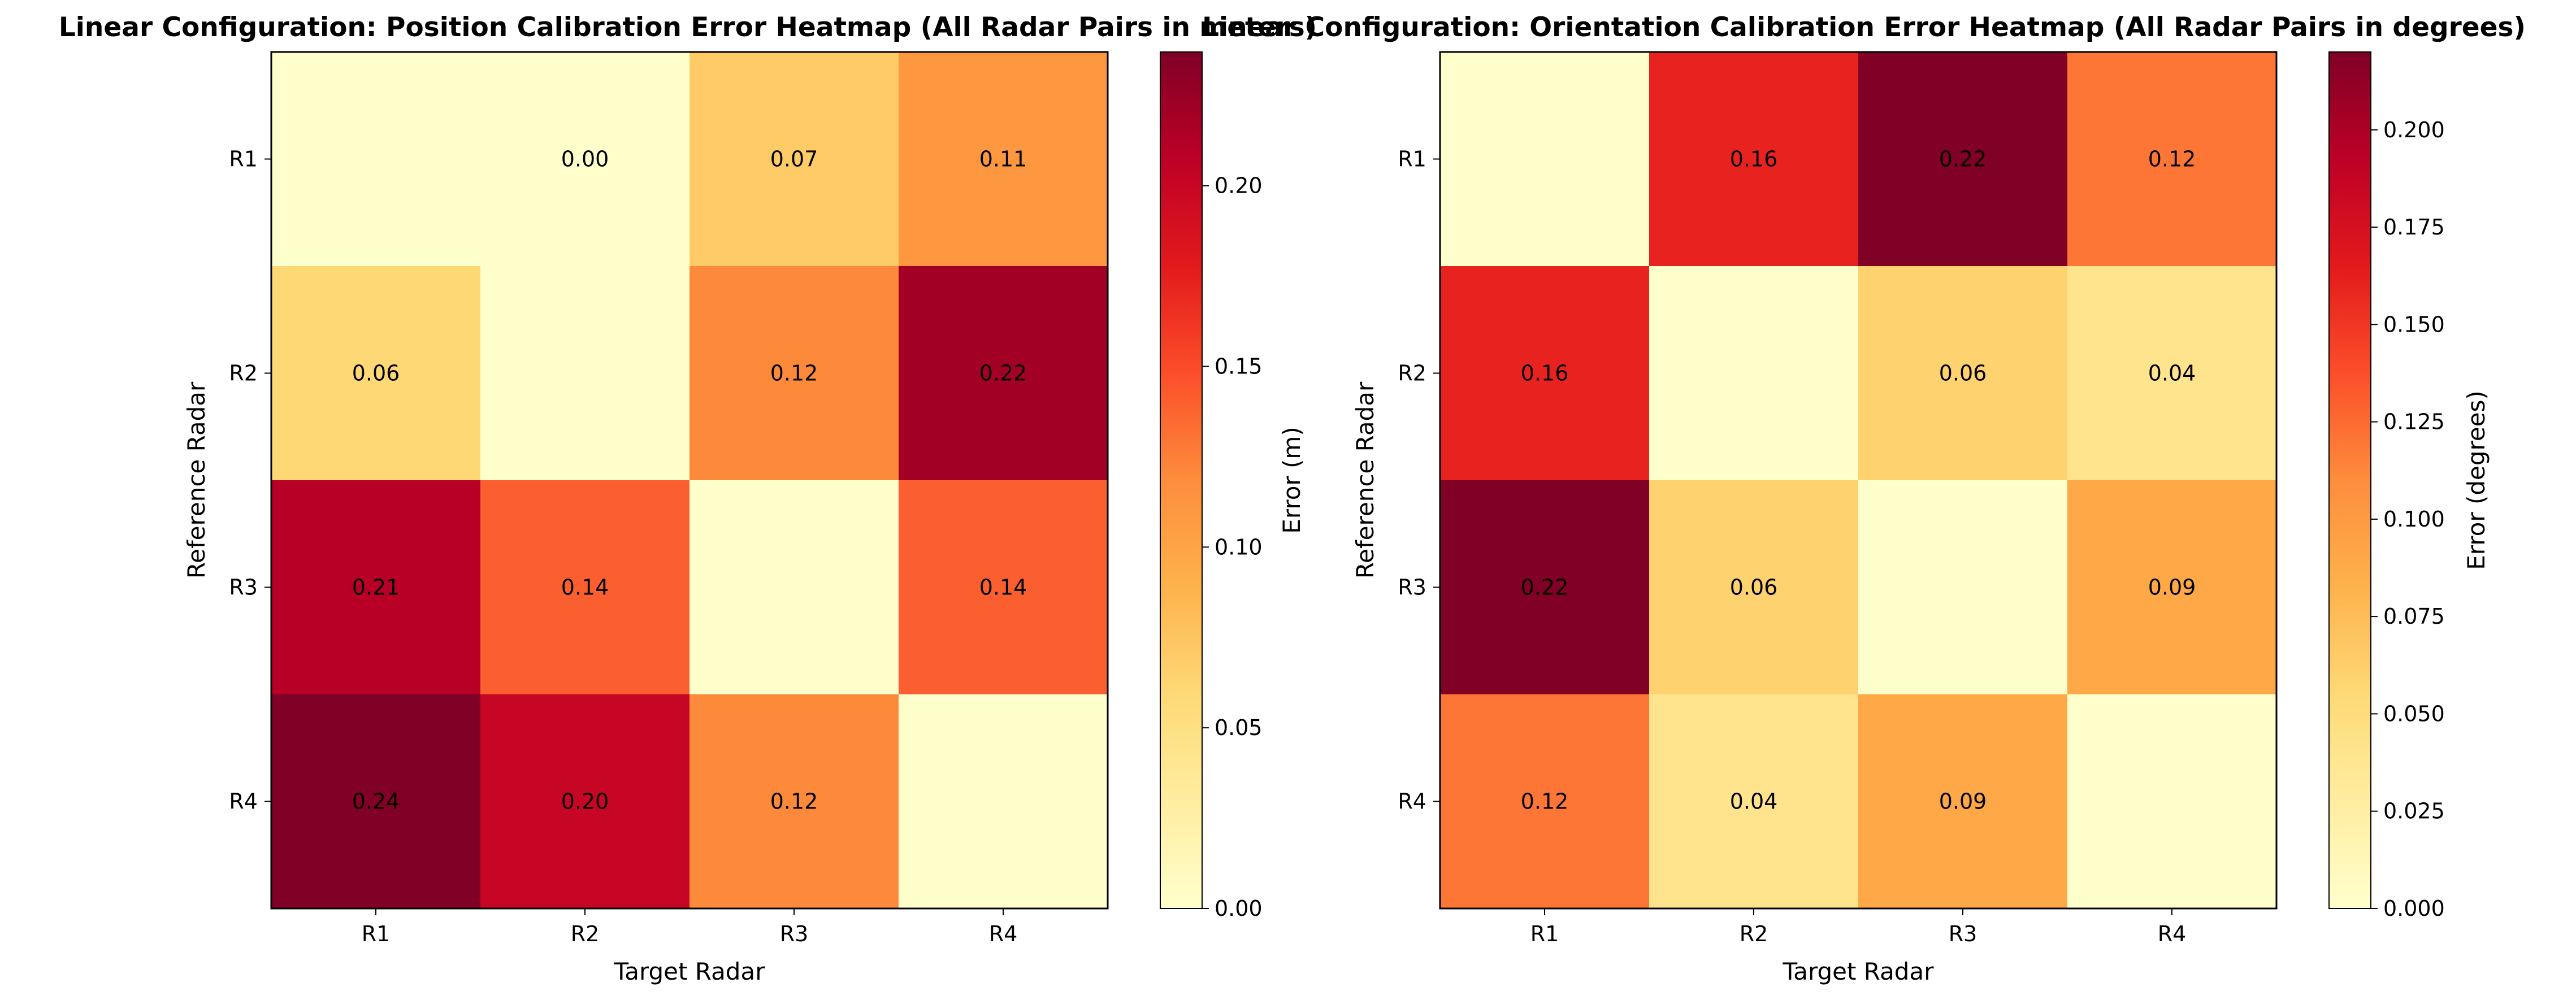 Image resolution: width=2576 pixels, height=1000 pixels. Describe the element at coordinates (1239, 185) in the screenshot. I see `colorbar-tick-label: 0.20` at that location.